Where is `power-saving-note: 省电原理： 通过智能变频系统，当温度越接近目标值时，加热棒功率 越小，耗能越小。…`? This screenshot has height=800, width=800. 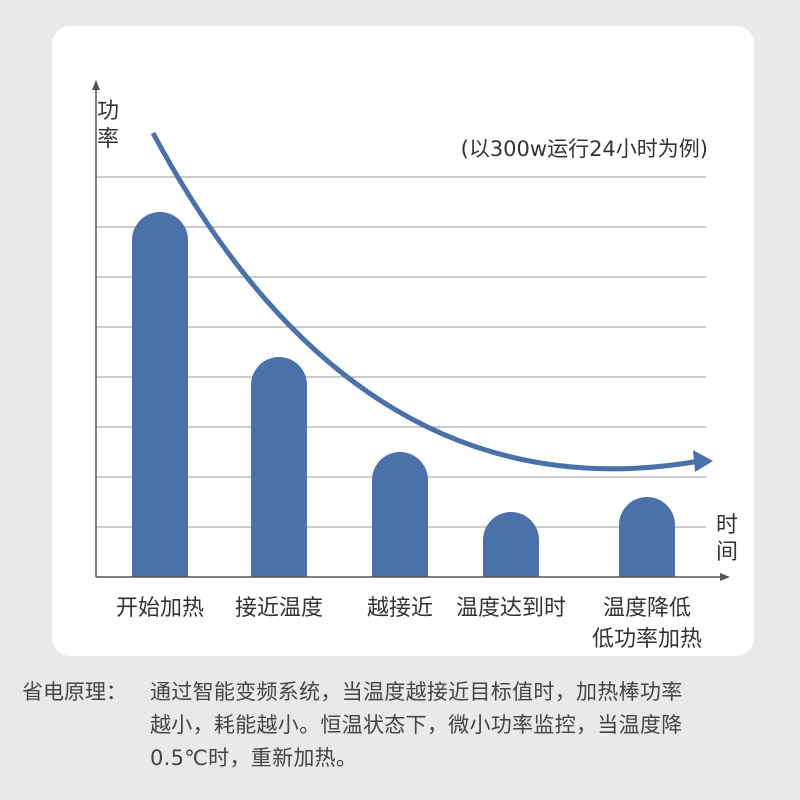 power-saving-note: 省电原理： 通过智能变频系统，当温度越接近目标值时，加热棒功率 越小，耗能越小。… is located at coordinates (407, 725).